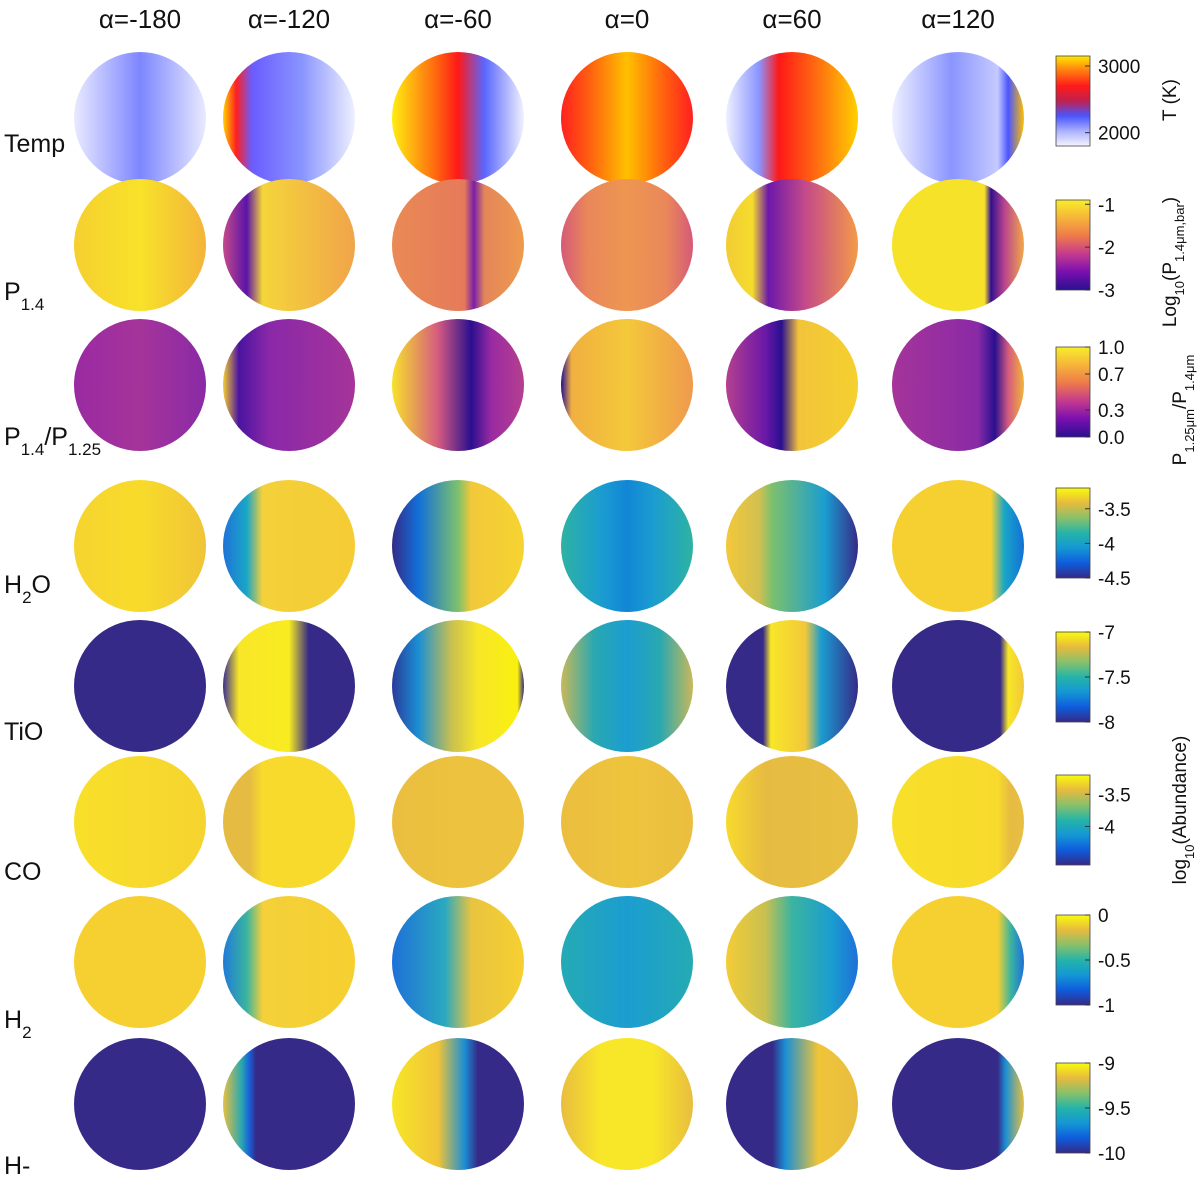 This screenshot has width=1200, height=1197. What do you see at coordinates (1106, 827) in the screenshot?
I see `colorbar-tick-label-co: -4` at bounding box center [1106, 827].